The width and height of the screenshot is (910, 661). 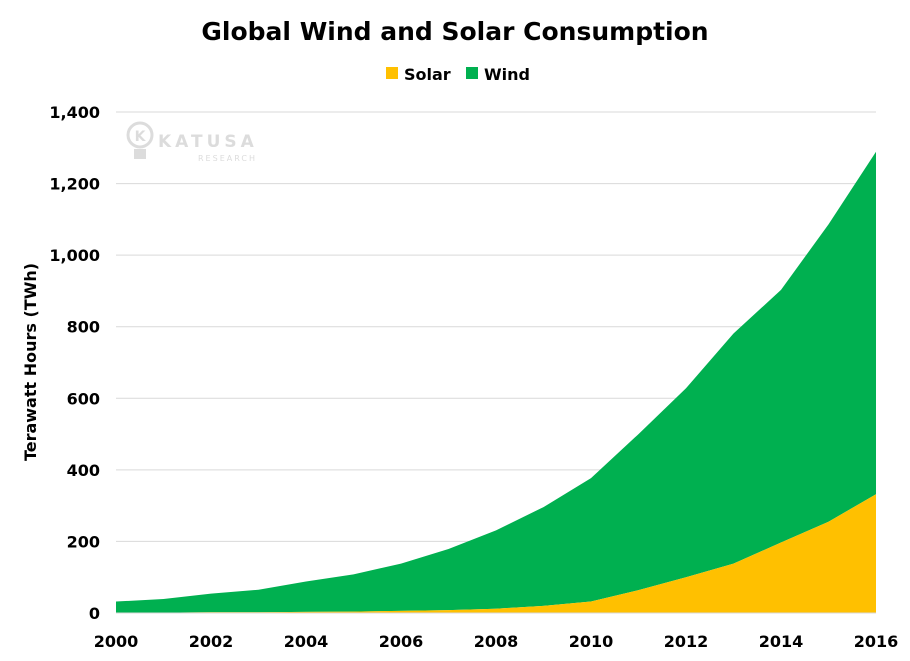 I want to click on chart-title: Global Wind and Solar Consumption, so click(x=454, y=31).